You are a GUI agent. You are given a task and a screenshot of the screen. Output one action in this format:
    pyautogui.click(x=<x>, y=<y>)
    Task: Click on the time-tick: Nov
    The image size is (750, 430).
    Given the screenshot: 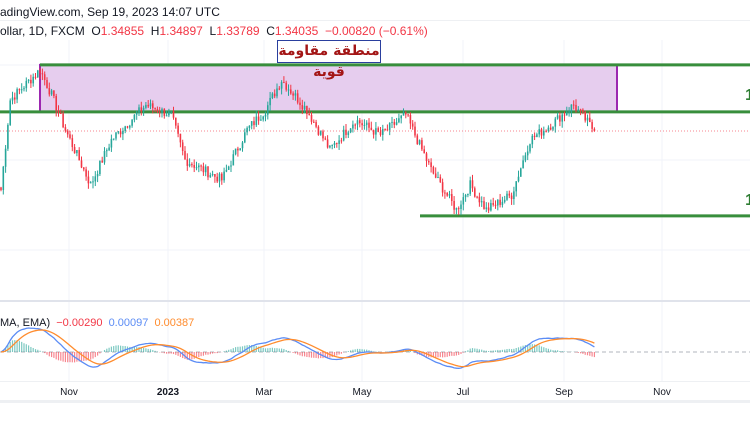 What is the action you would take?
    pyautogui.click(x=662, y=392)
    